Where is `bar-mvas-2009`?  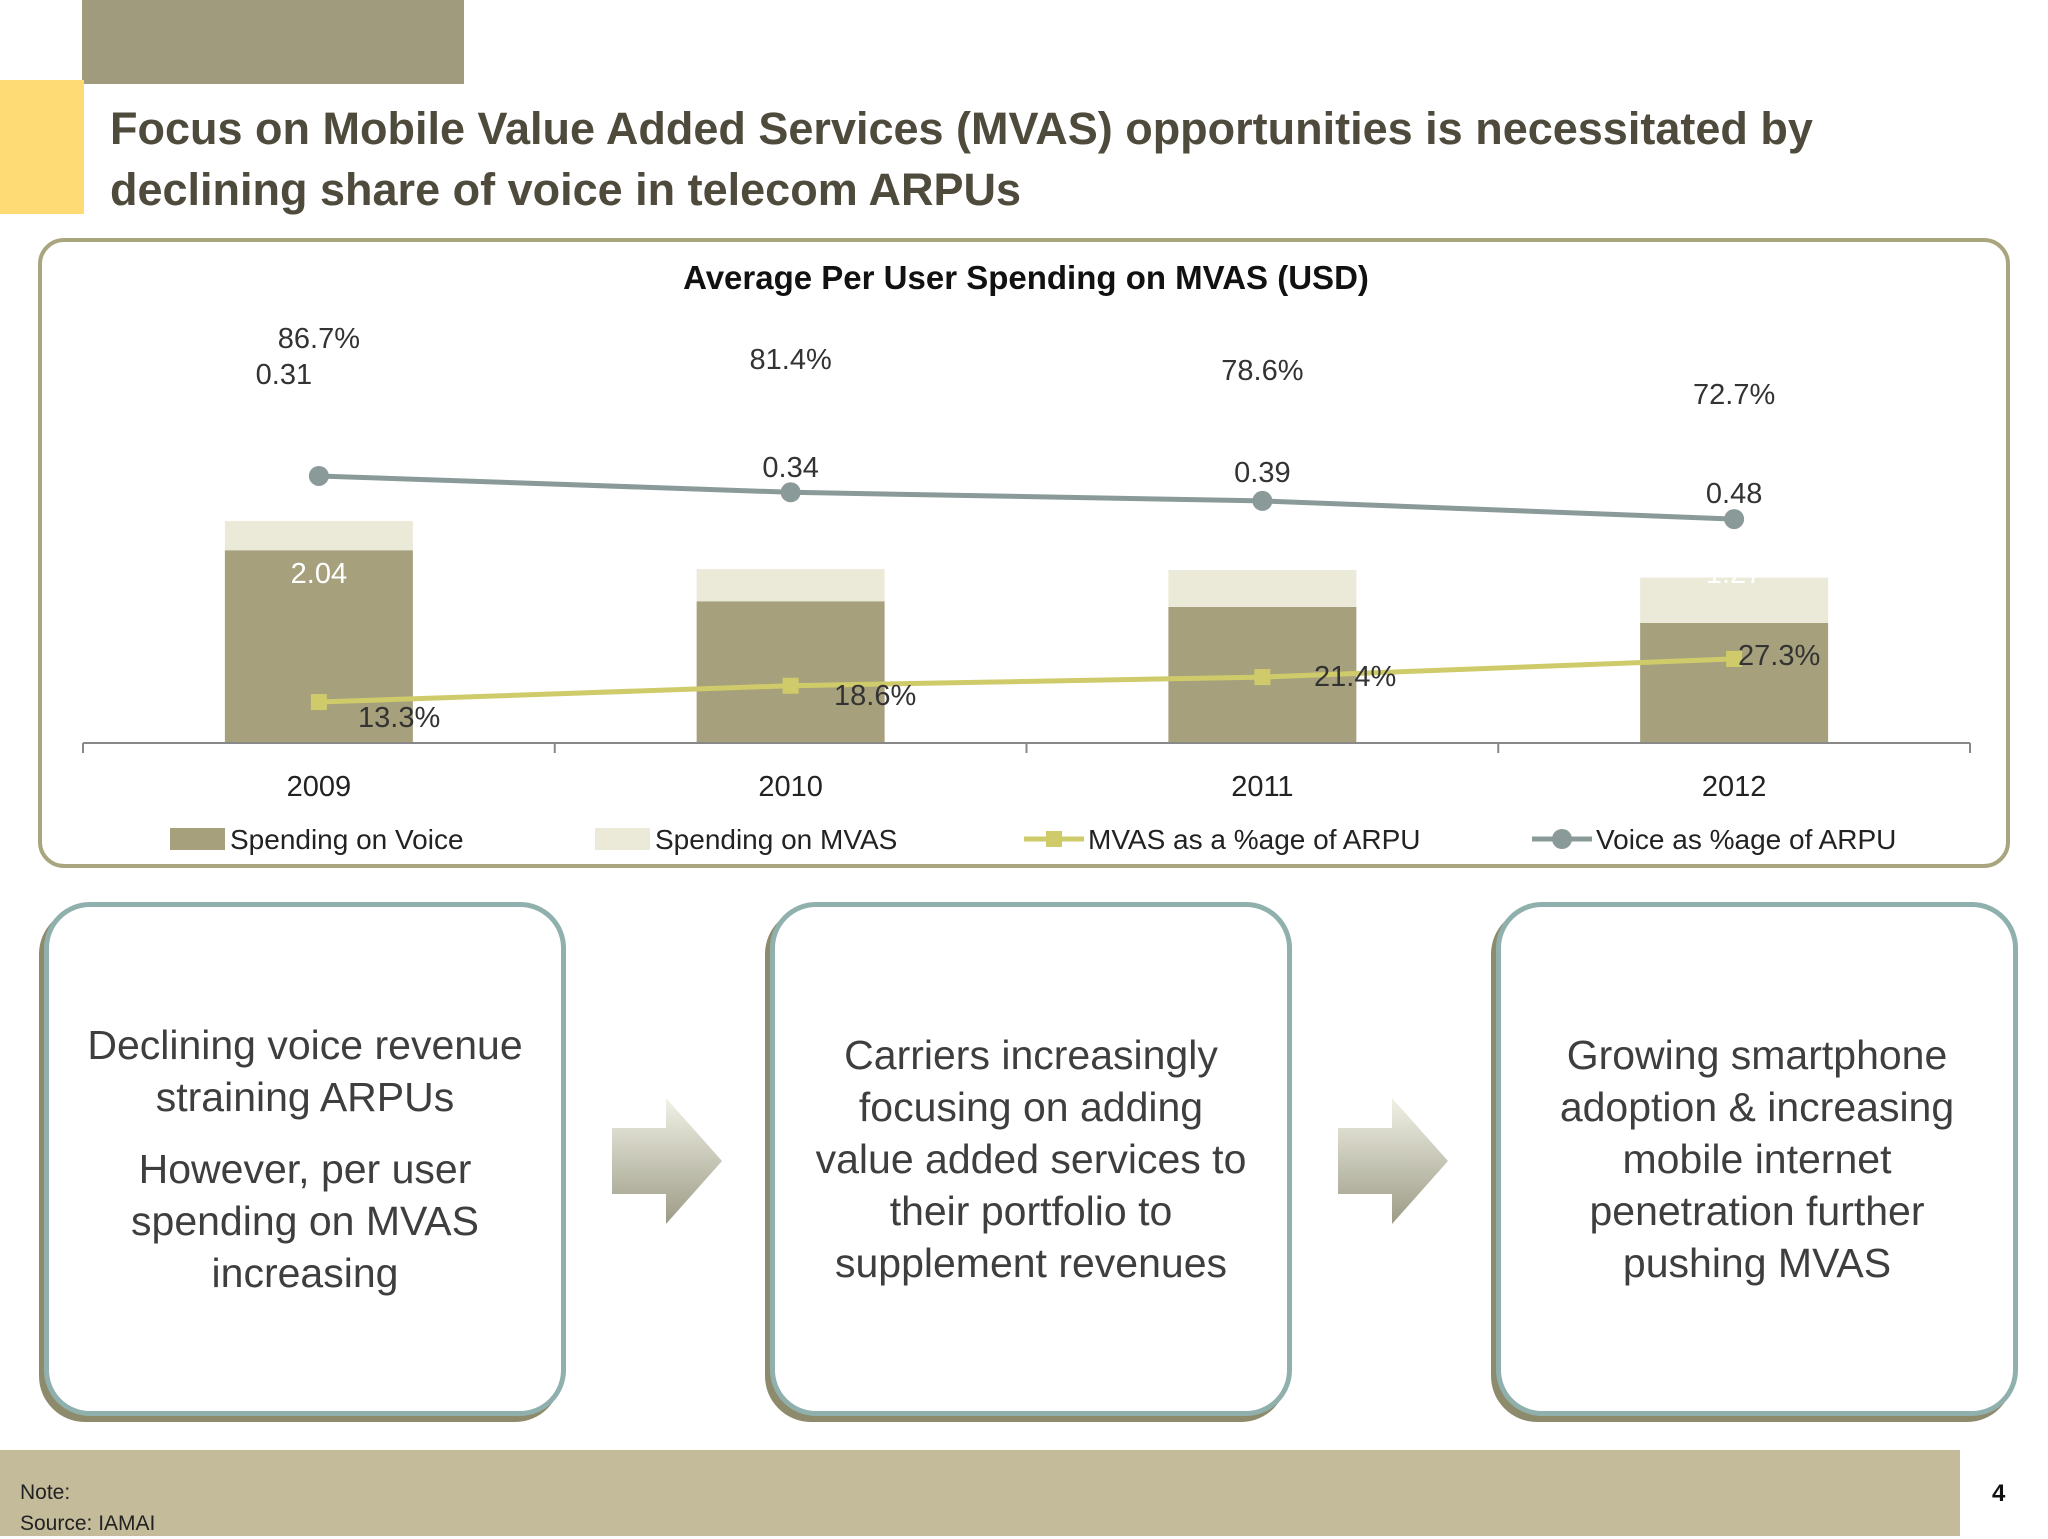
bar-mvas-2009 is located at coordinates (318, 535).